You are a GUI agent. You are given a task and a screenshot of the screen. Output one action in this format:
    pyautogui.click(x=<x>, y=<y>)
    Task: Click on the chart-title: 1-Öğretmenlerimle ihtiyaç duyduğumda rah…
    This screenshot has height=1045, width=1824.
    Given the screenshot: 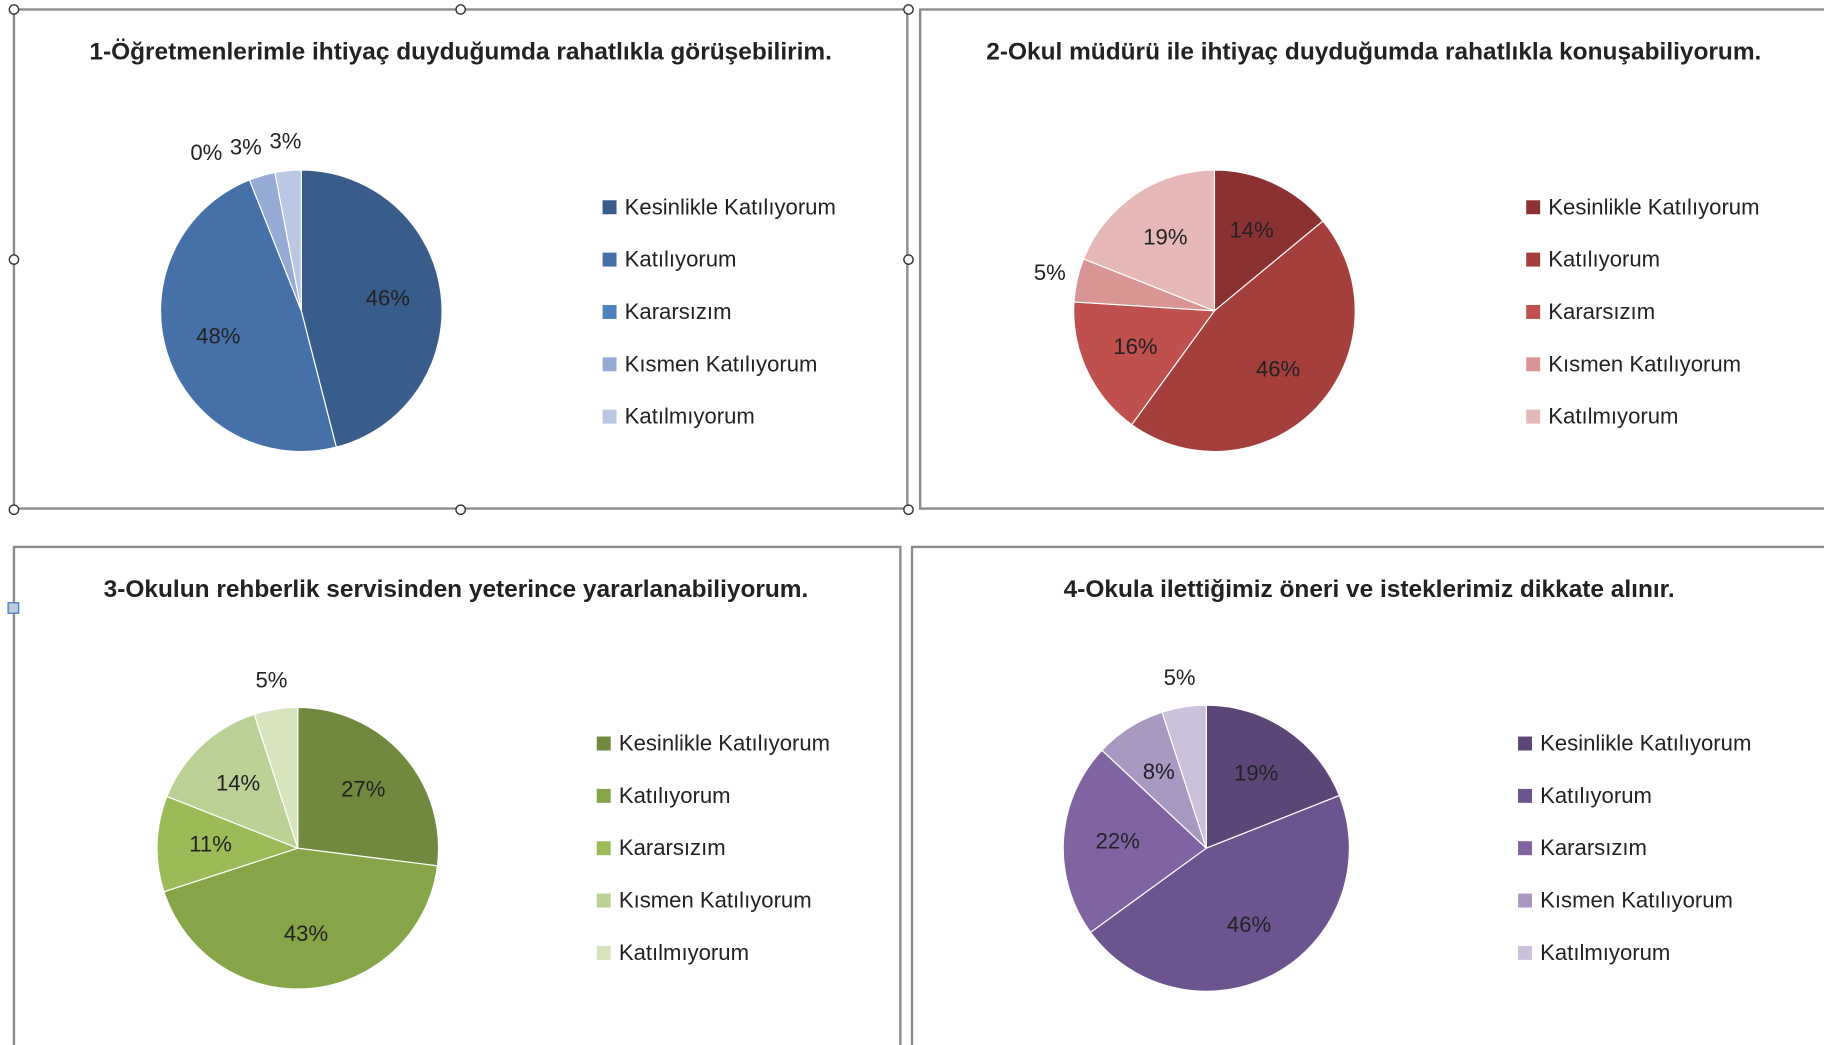 What is the action you would take?
    pyautogui.click(x=460, y=52)
    